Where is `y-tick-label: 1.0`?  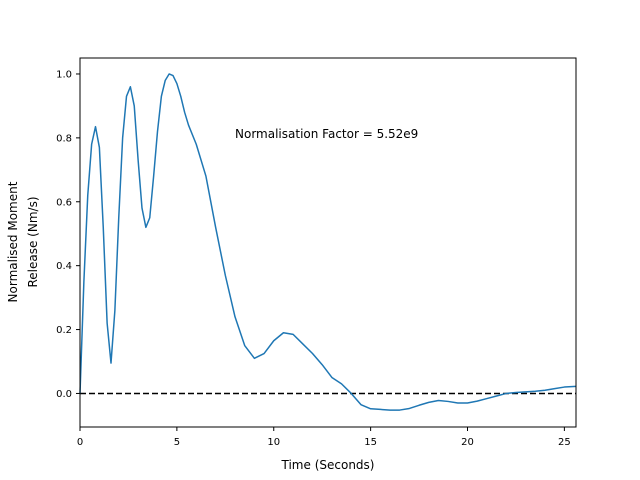
y-tick-label: 1.0 is located at coordinates (64, 74).